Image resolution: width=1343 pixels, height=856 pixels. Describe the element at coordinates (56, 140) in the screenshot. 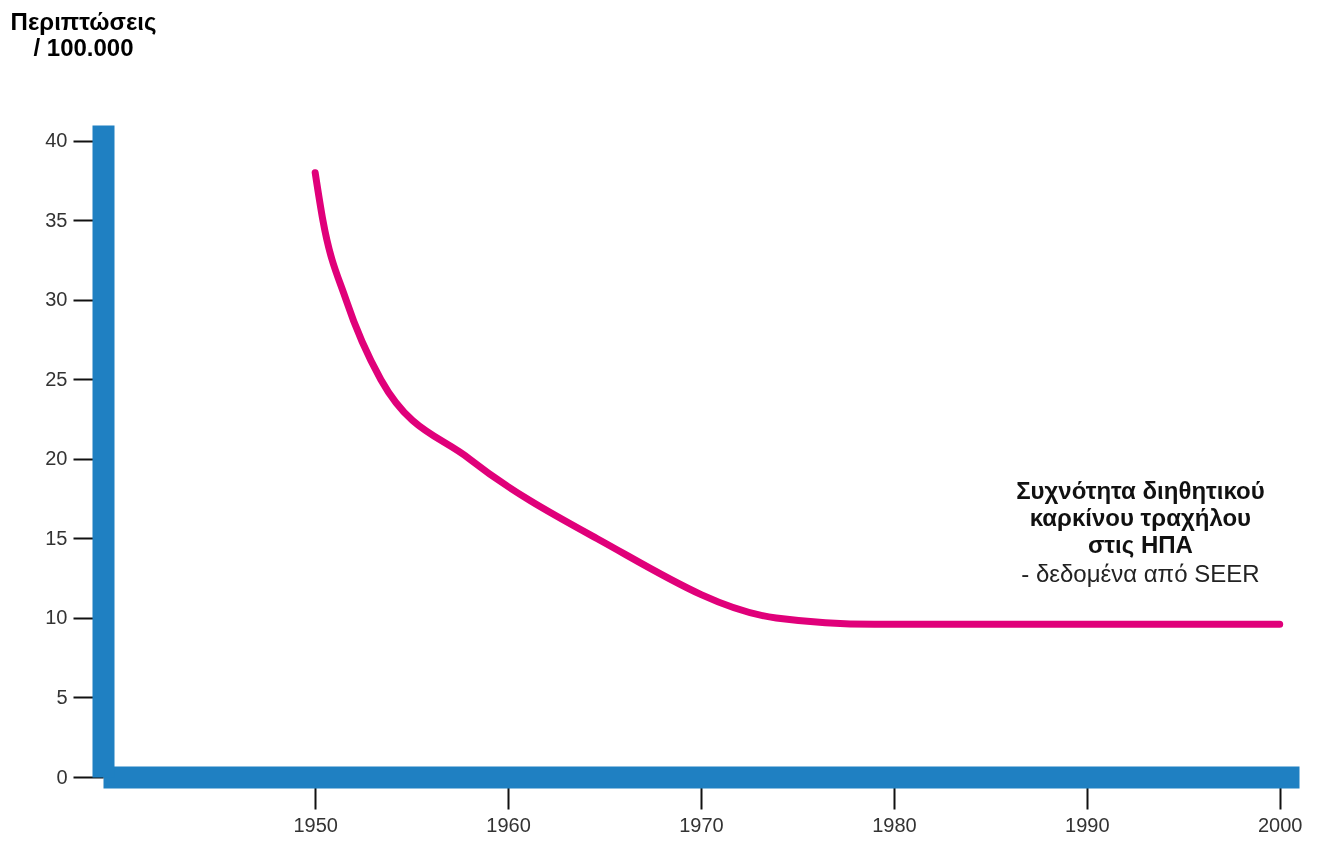

I see `y-tick-label: 40` at that location.